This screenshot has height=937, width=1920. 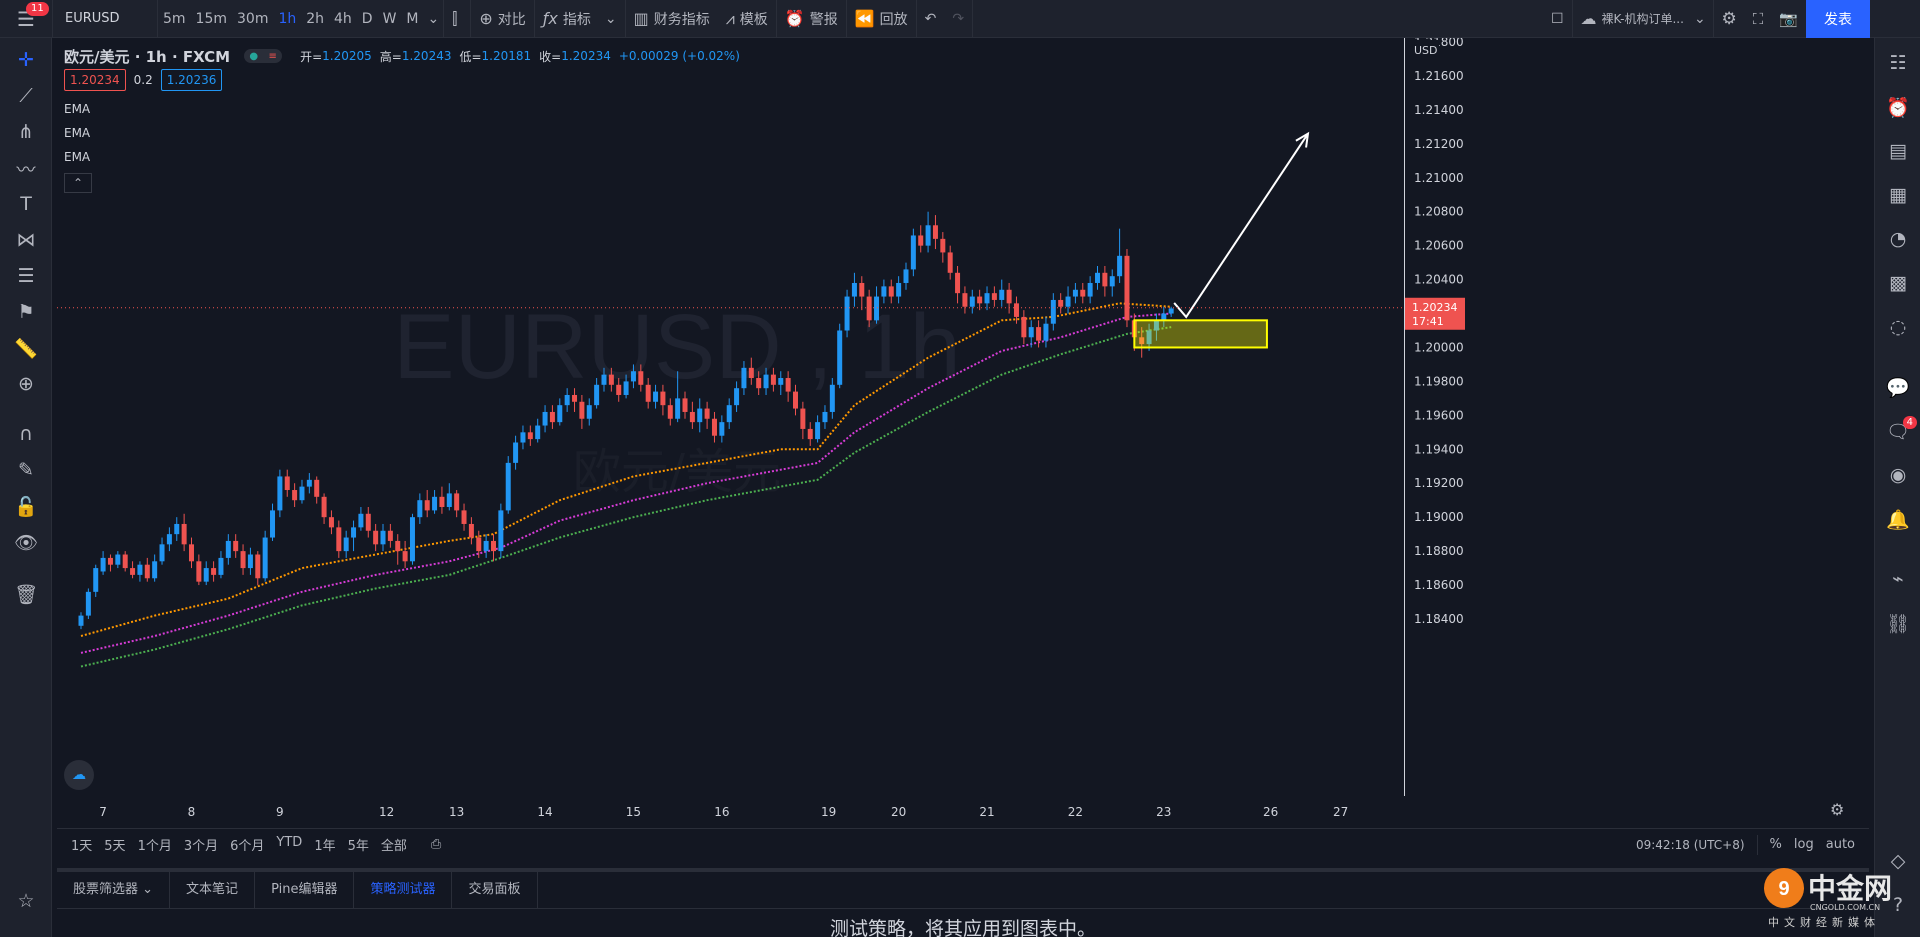 I want to click on watermark-symbol: EURUSD , 1h, so click(x=677, y=347).